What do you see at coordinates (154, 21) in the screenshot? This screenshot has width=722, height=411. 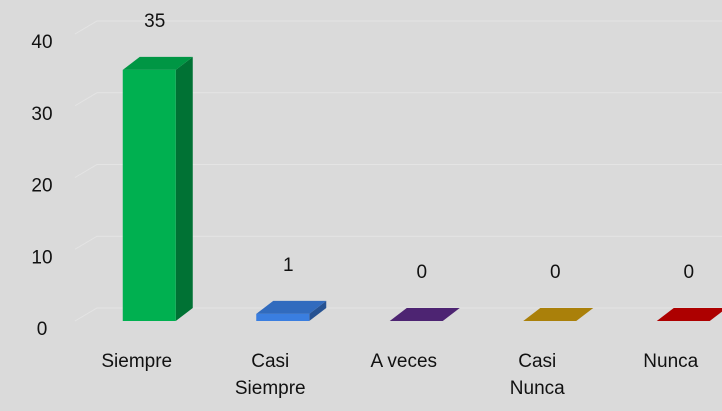 I see `data-label: 35` at bounding box center [154, 21].